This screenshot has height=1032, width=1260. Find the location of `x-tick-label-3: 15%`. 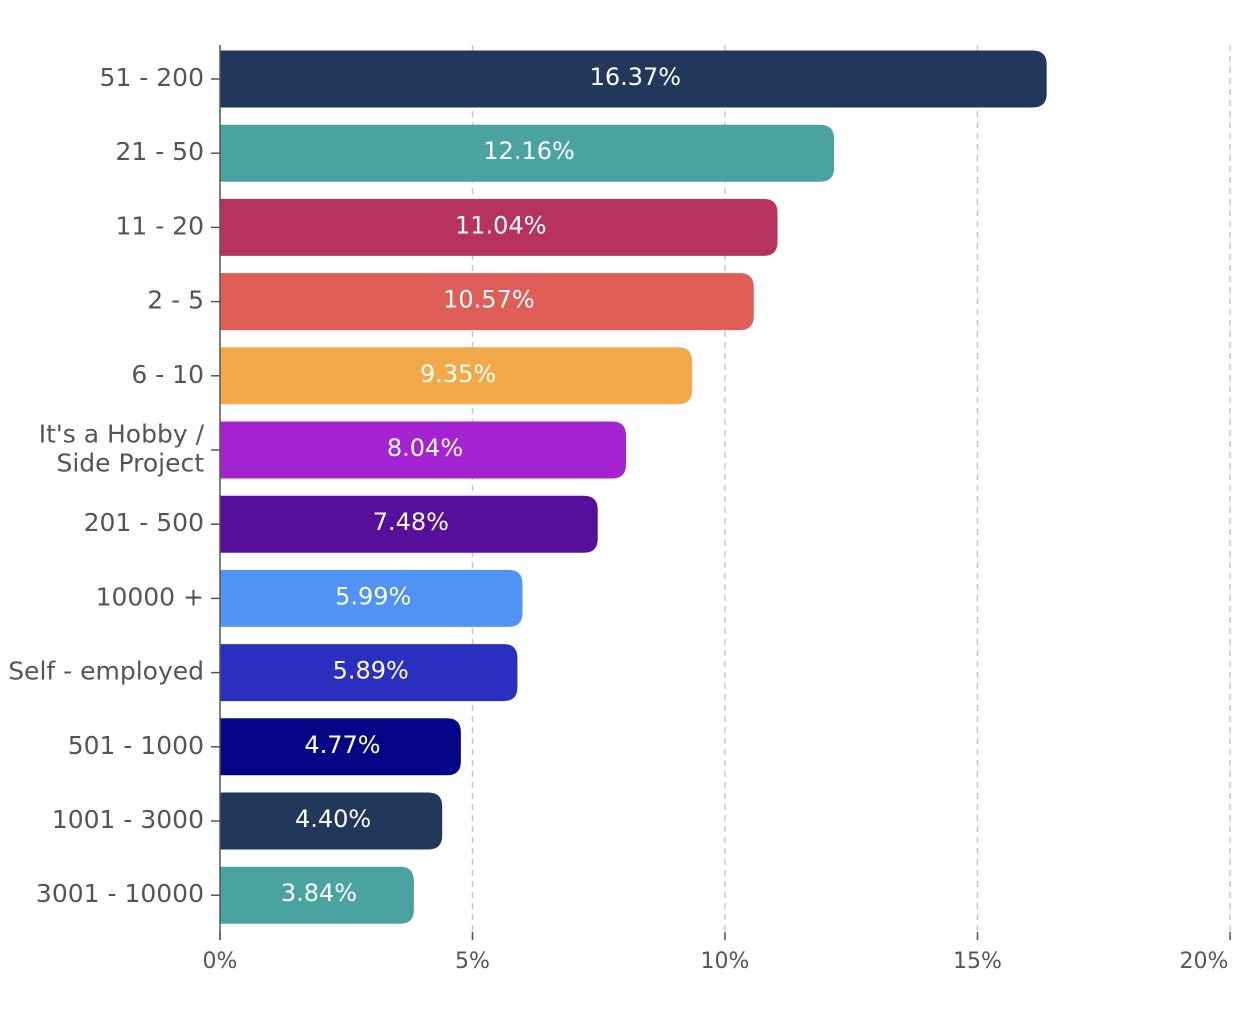

x-tick-label-3: 15% is located at coordinates (977, 961).